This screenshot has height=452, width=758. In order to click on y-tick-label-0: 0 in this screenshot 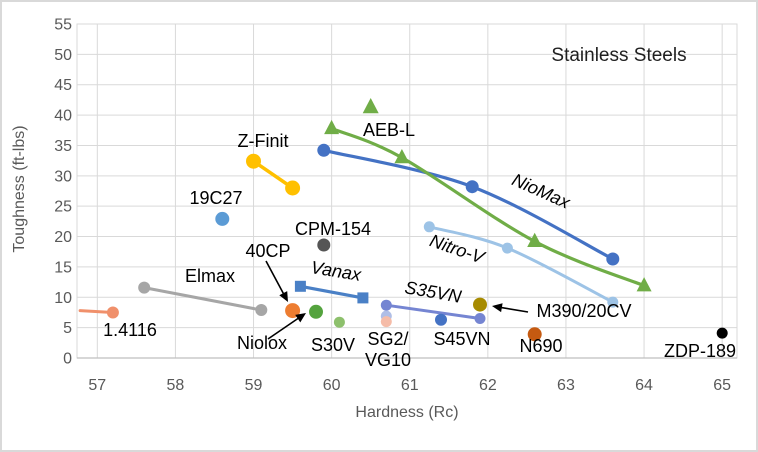, I will do `click(67, 359)`.